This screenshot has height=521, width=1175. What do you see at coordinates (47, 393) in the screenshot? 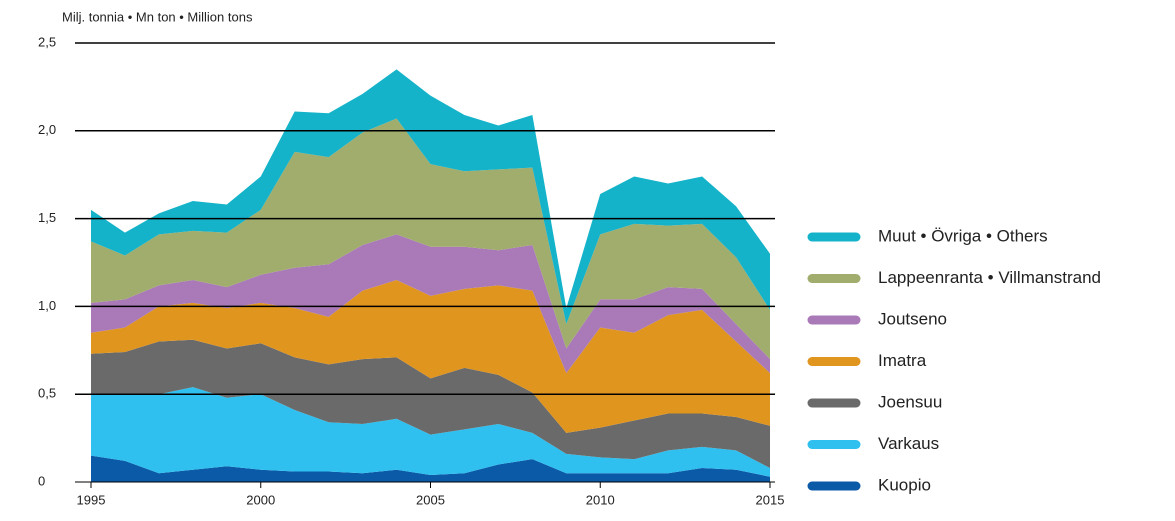
I see `y-tick-label: 0,5` at bounding box center [47, 393].